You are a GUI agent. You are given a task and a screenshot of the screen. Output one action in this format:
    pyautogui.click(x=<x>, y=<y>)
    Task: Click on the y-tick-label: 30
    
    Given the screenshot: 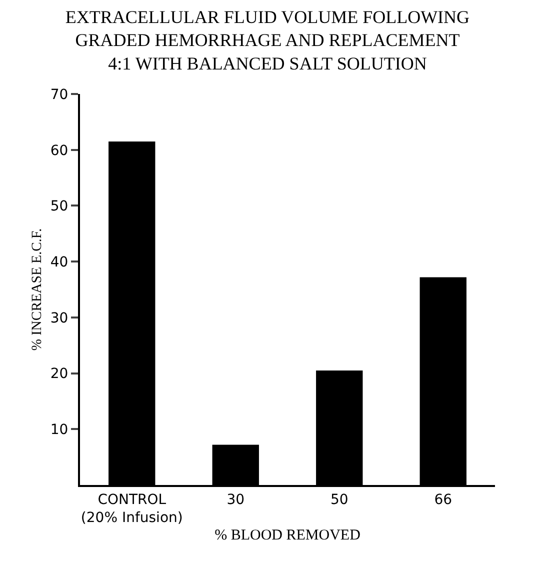 What is the action you would take?
    pyautogui.click(x=59, y=318)
    